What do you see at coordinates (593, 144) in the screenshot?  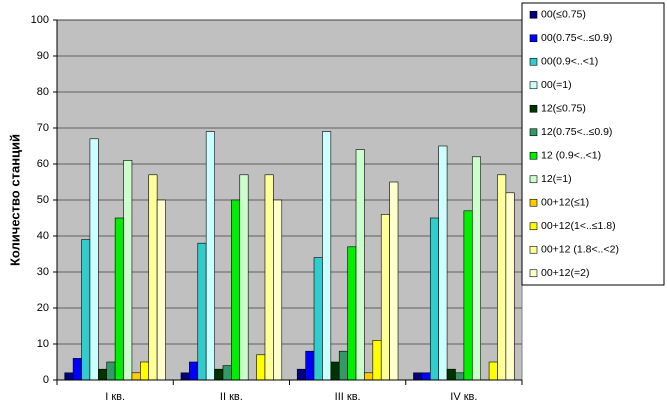 I see `legend` at bounding box center [593, 144].